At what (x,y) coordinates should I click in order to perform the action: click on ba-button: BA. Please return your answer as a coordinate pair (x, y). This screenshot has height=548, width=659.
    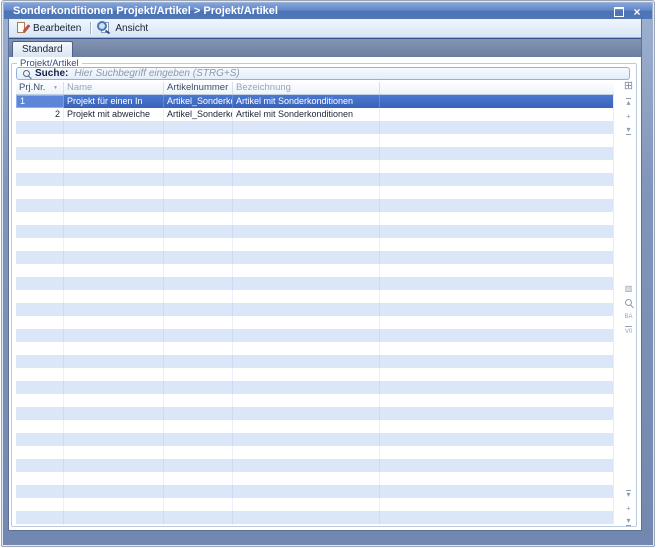
    Looking at the image, I should click on (628, 316).